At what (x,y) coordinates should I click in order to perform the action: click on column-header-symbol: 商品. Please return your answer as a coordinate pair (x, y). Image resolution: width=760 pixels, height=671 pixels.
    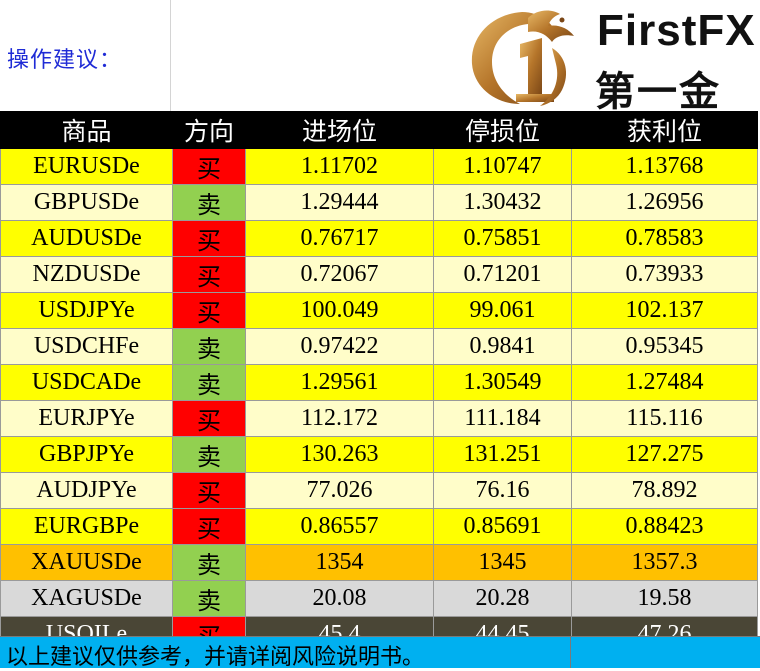
    Looking at the image, I should click on (86, 130).